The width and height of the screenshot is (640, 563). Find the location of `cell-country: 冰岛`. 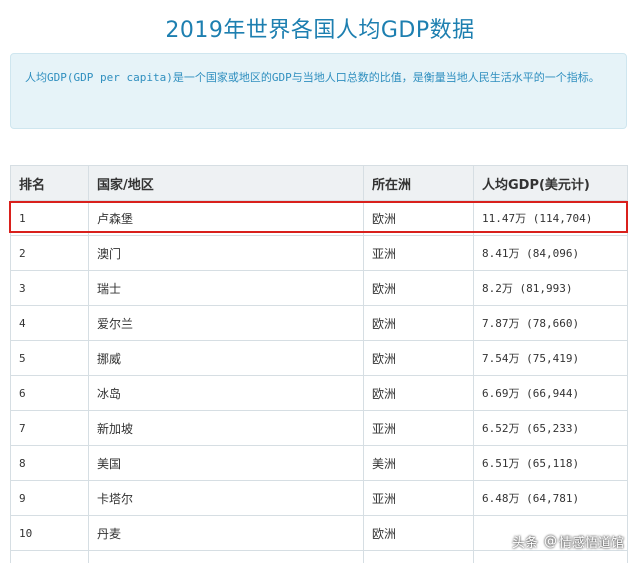

cell-country: 冰岛 is located at coordinates (226, 393).